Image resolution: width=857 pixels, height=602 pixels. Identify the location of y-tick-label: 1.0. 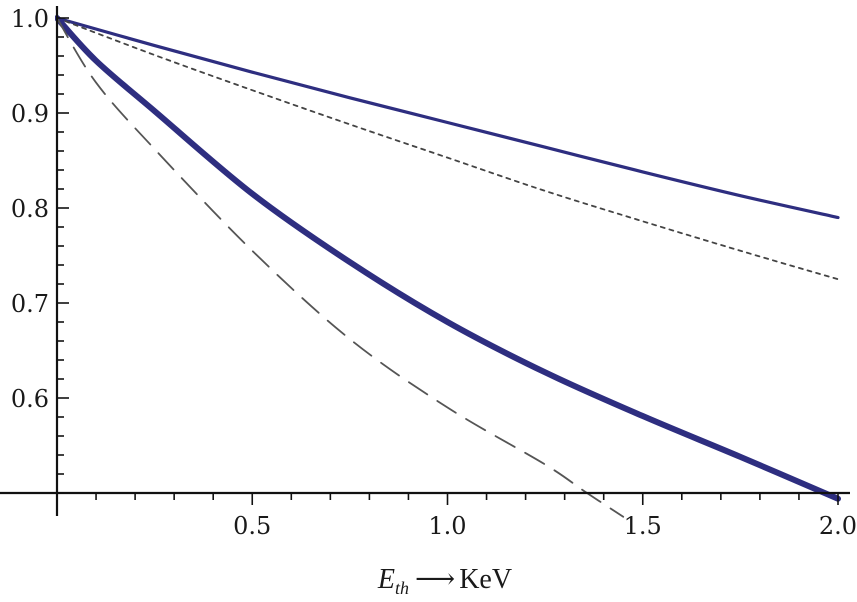
(30, 19).